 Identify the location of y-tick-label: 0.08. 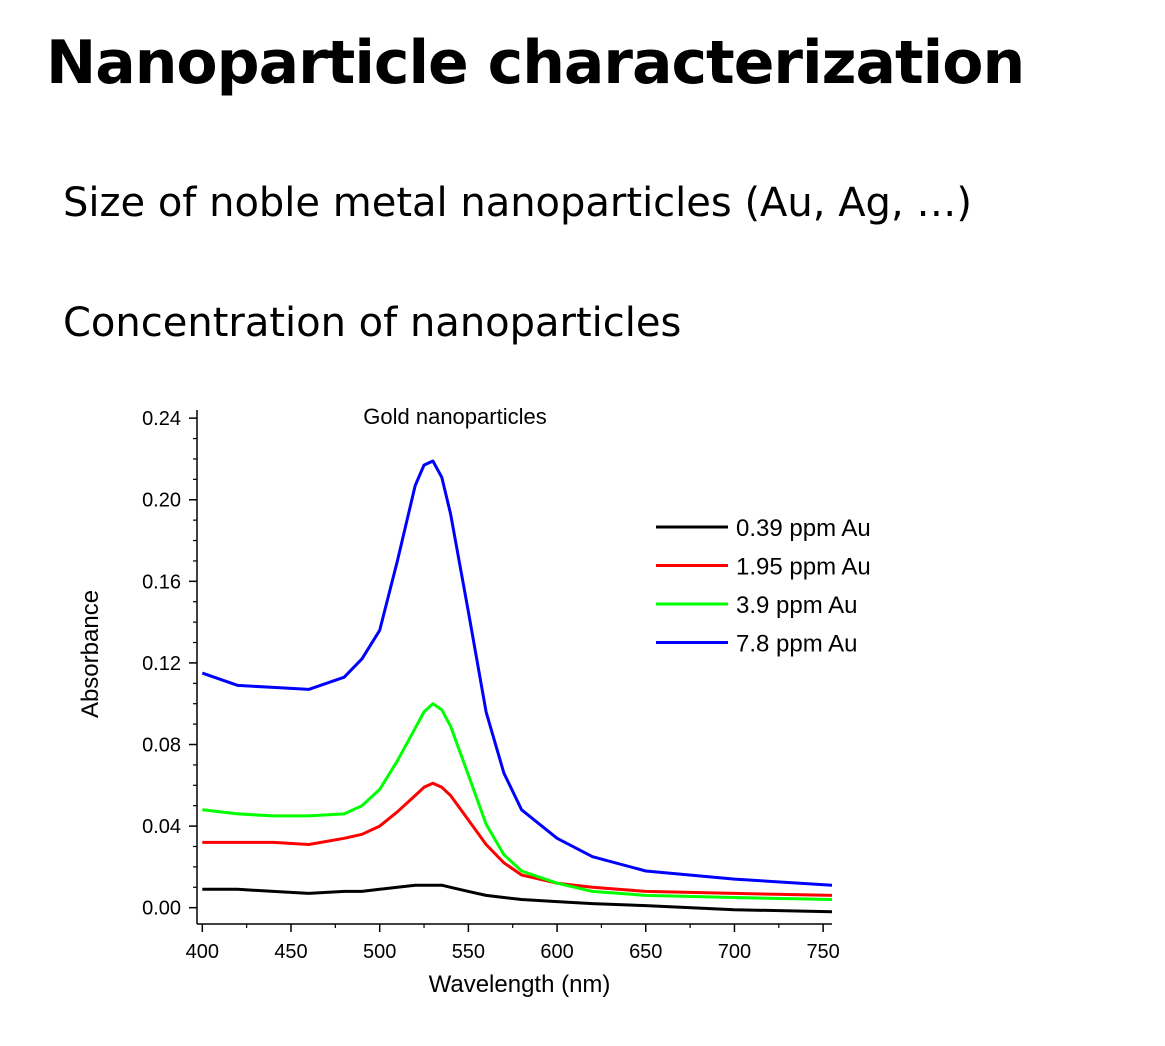
(161, 746).